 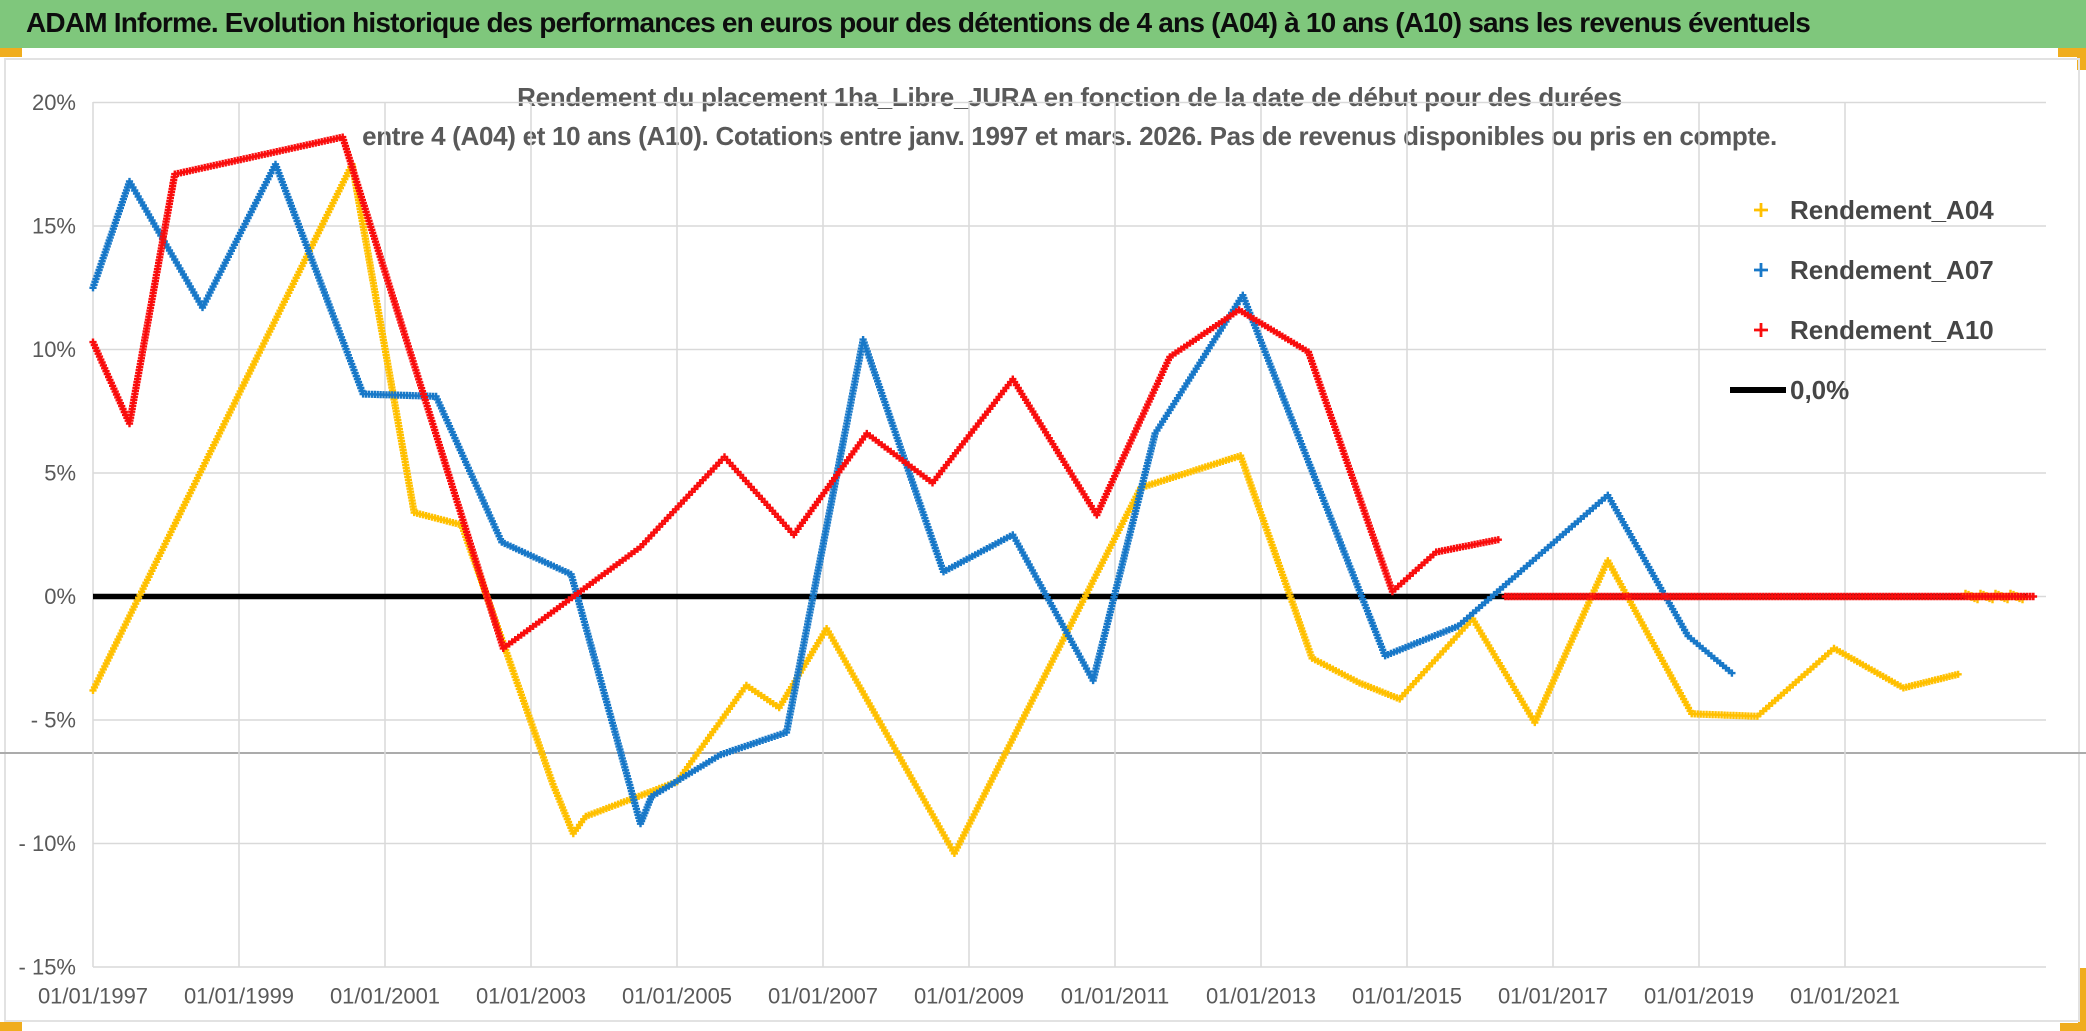 What do you see at coordinates (1845, 996) in the screenshot?
I see `x-axis-tick-label: 01/01/2021` at bounding box center [1845, 996].